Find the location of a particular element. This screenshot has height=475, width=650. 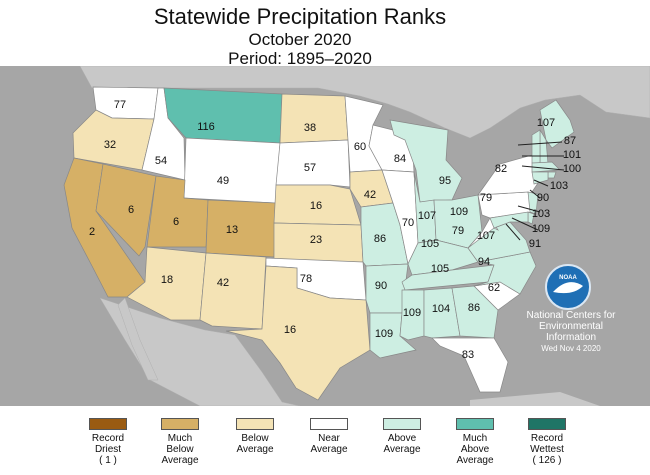

rank-label-nv: 6 is located at coordinates (131, 210).